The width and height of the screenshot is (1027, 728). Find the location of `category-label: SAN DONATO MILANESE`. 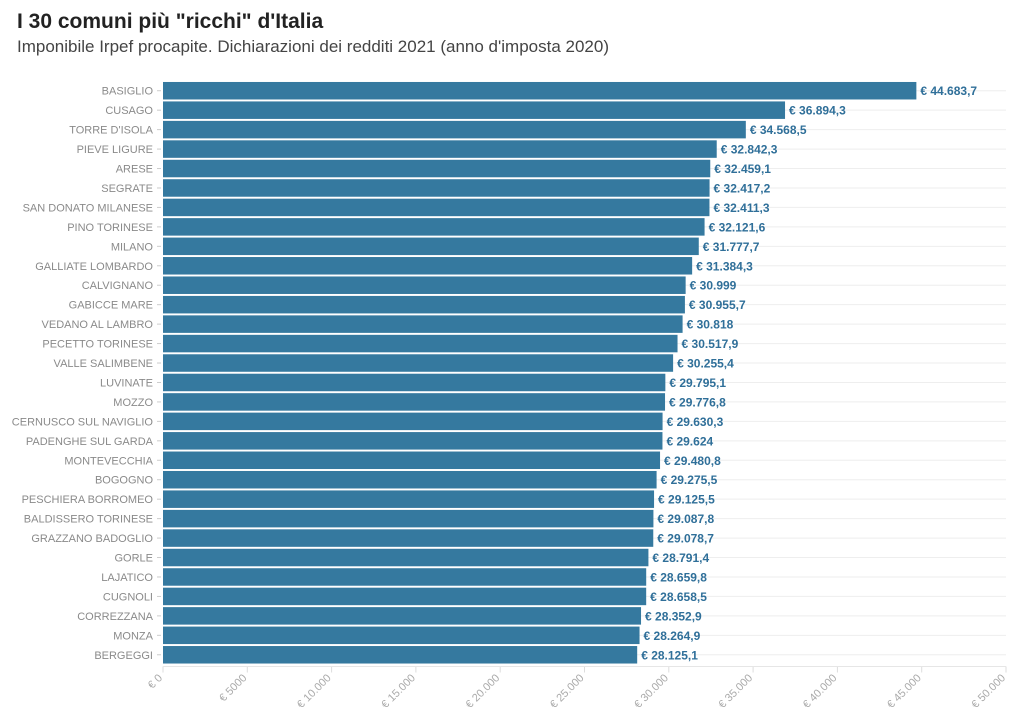

category-label: SAN DONATO MILANESE is located at coordinates (88, 208).